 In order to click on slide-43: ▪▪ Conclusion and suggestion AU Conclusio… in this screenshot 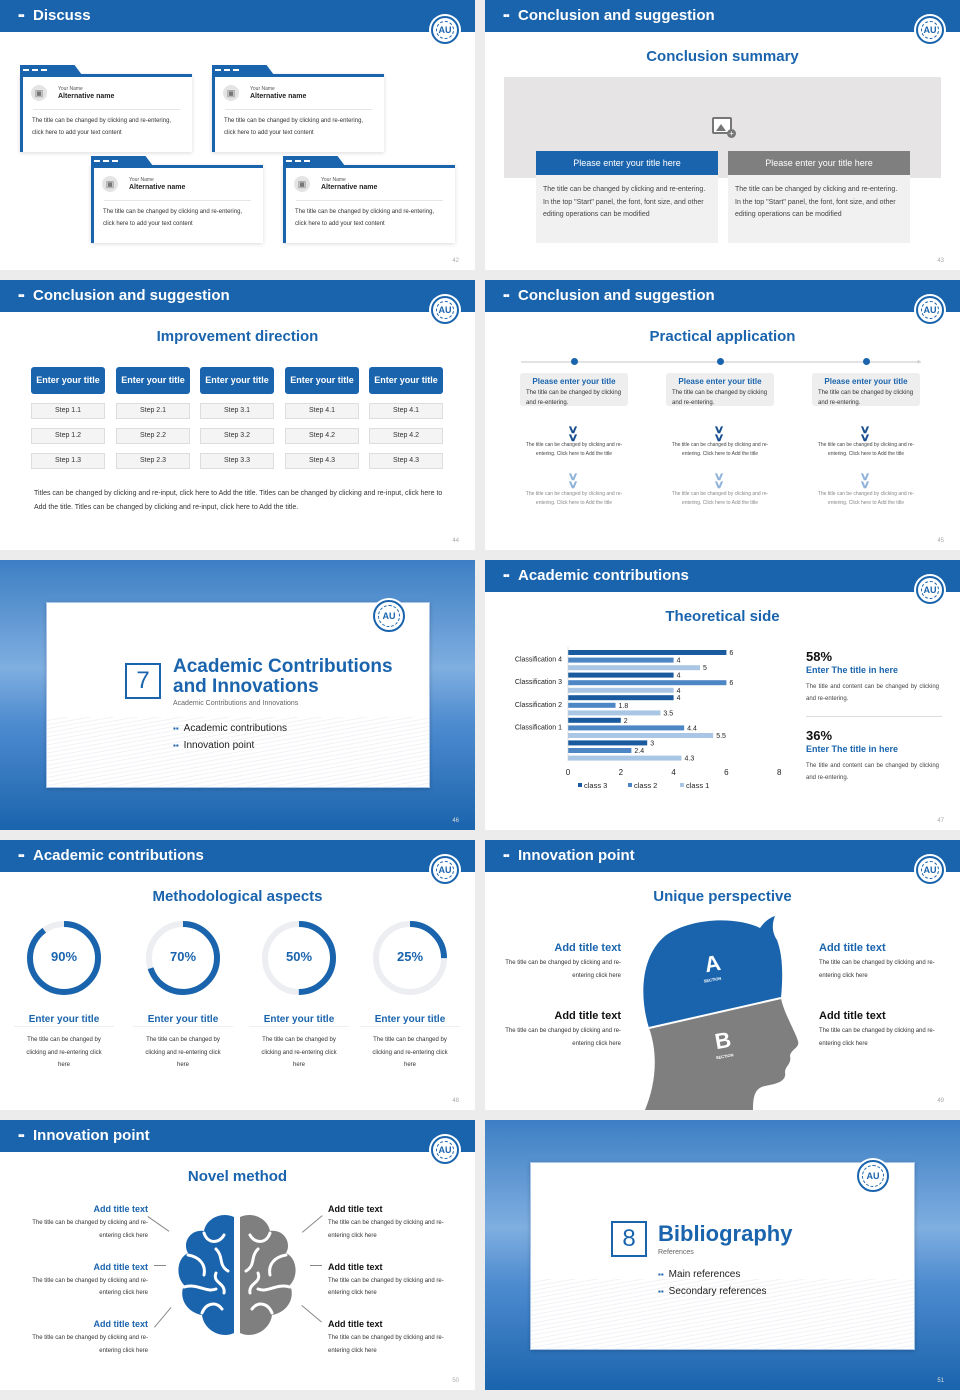, I will do `click(722, 135)`.